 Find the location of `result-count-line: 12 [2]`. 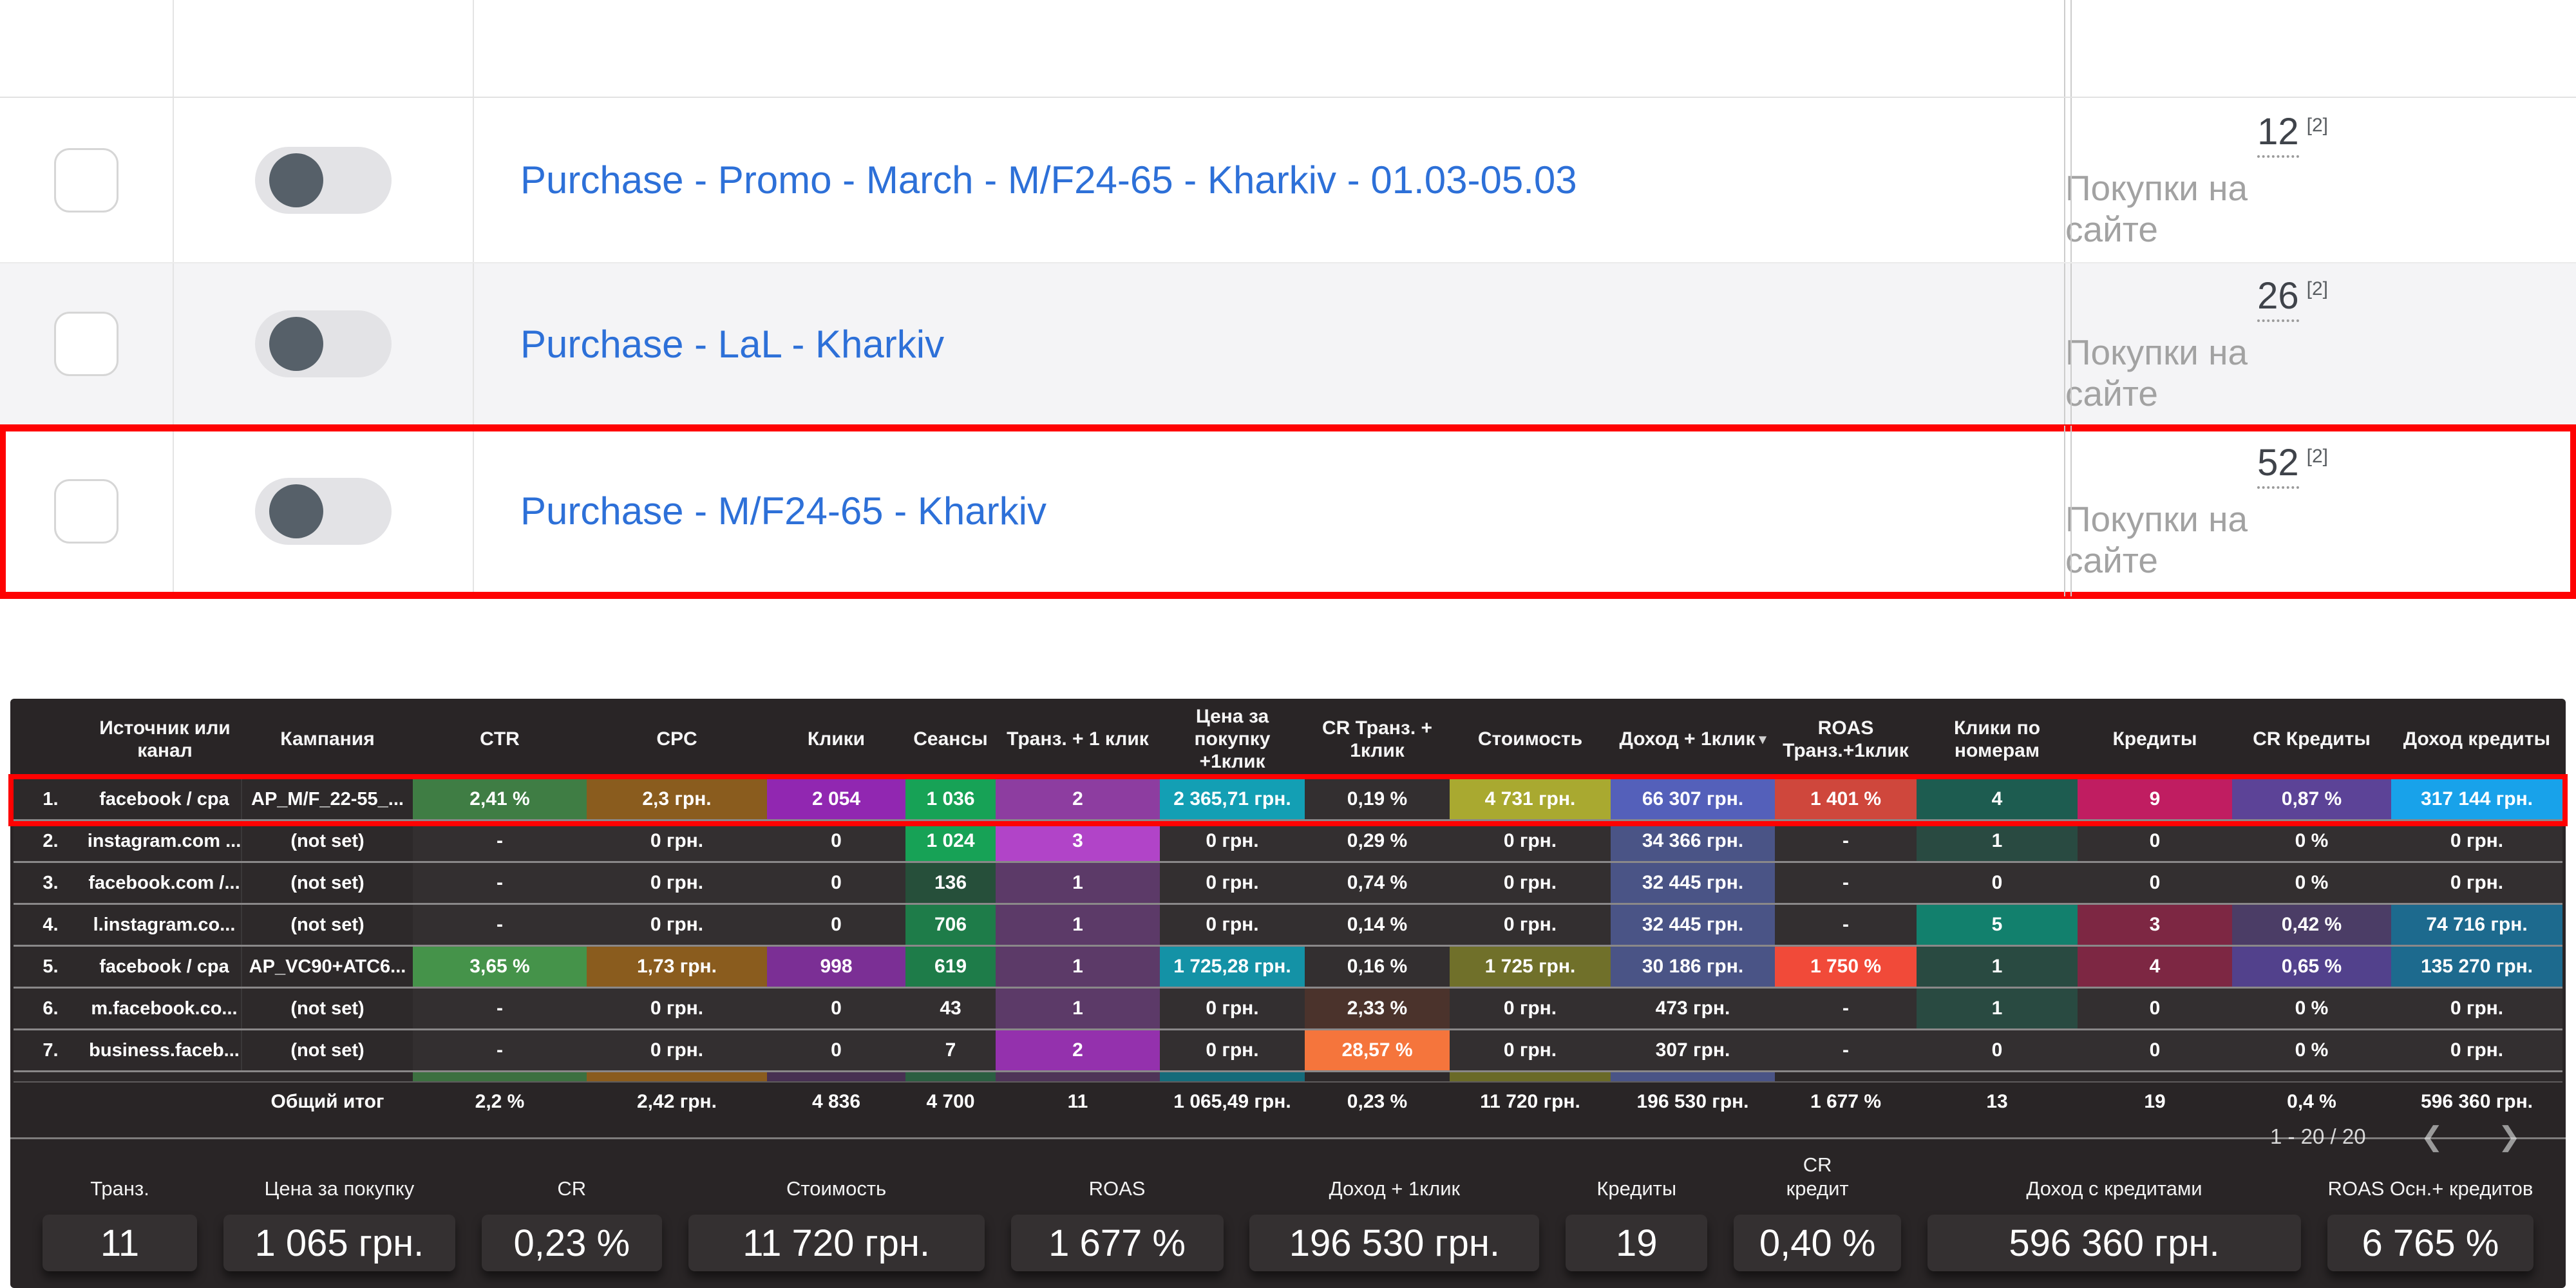

result-count-line: 12 [2] is located at coordinates (2293, 134).